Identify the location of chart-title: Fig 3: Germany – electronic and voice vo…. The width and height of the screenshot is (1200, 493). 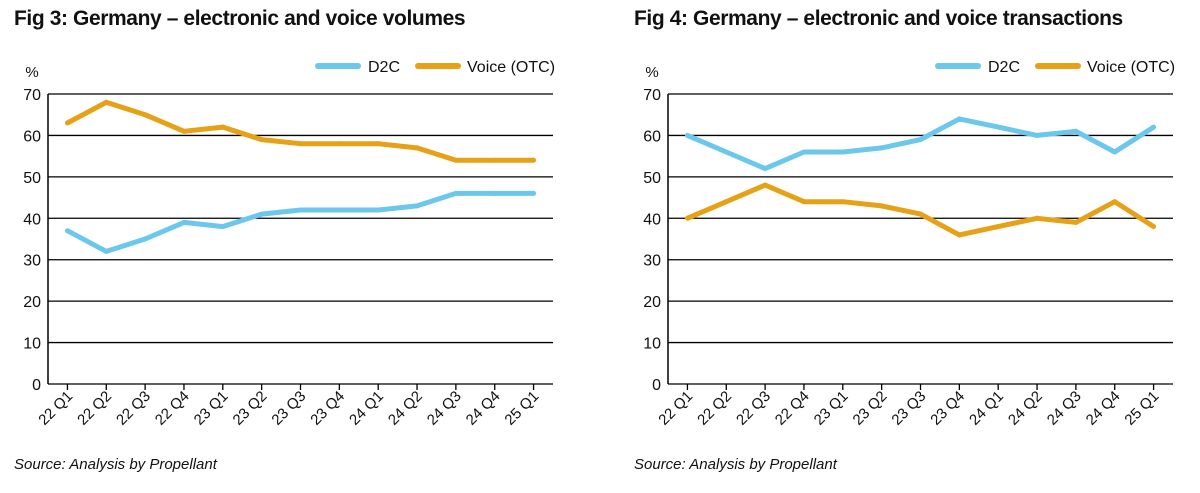
(240, 18).